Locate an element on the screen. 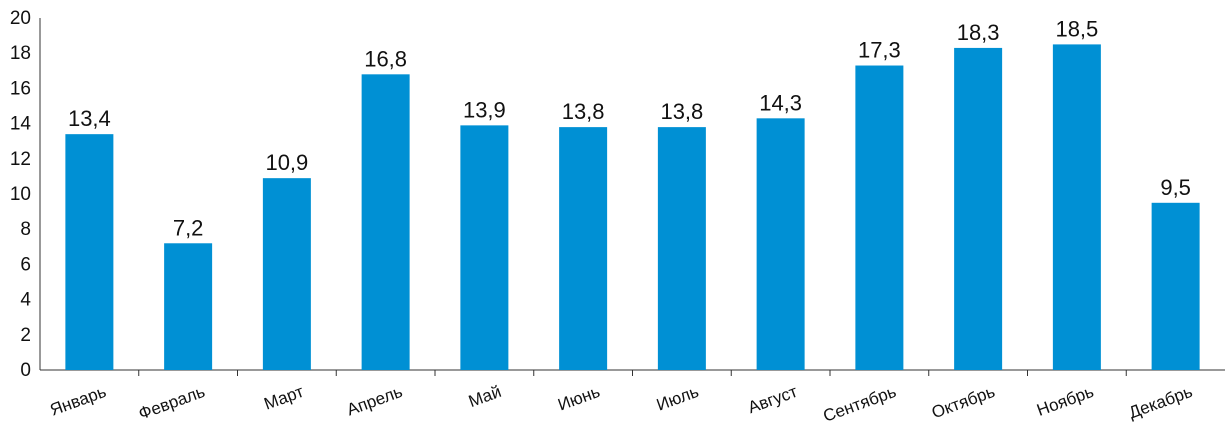  y-tick-label: 10 is located at coordinates (20, 194).